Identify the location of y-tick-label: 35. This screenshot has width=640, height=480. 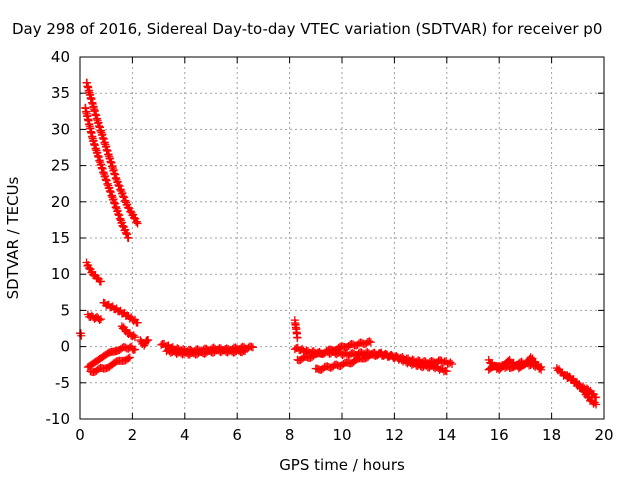
(60, 93).